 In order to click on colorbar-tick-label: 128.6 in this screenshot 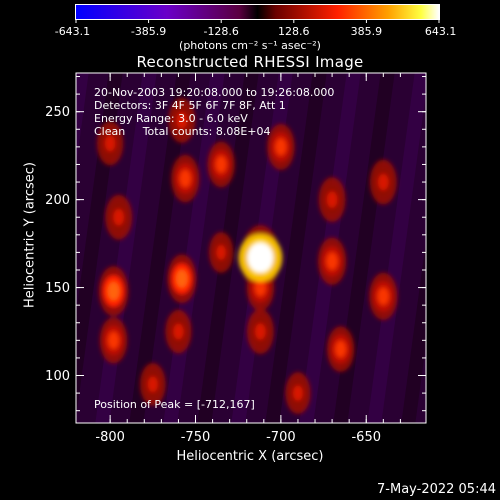, I will do `click(294, 31)`.